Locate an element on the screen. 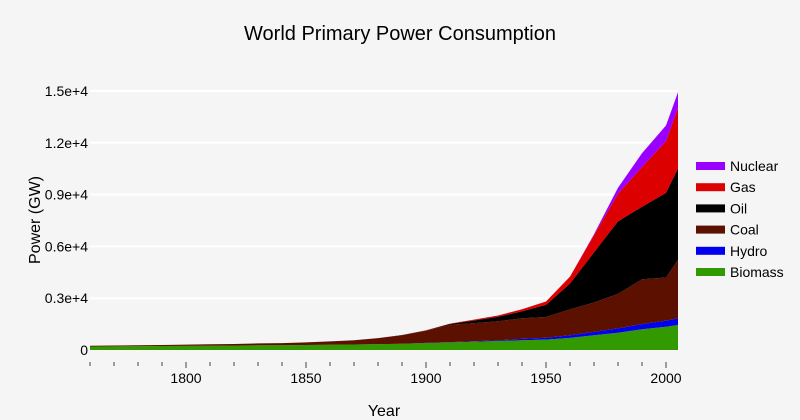 The width and height of the screenshot is (800, 420). x-tick-label-1950: 1950 is located at coordinates (545, 378).